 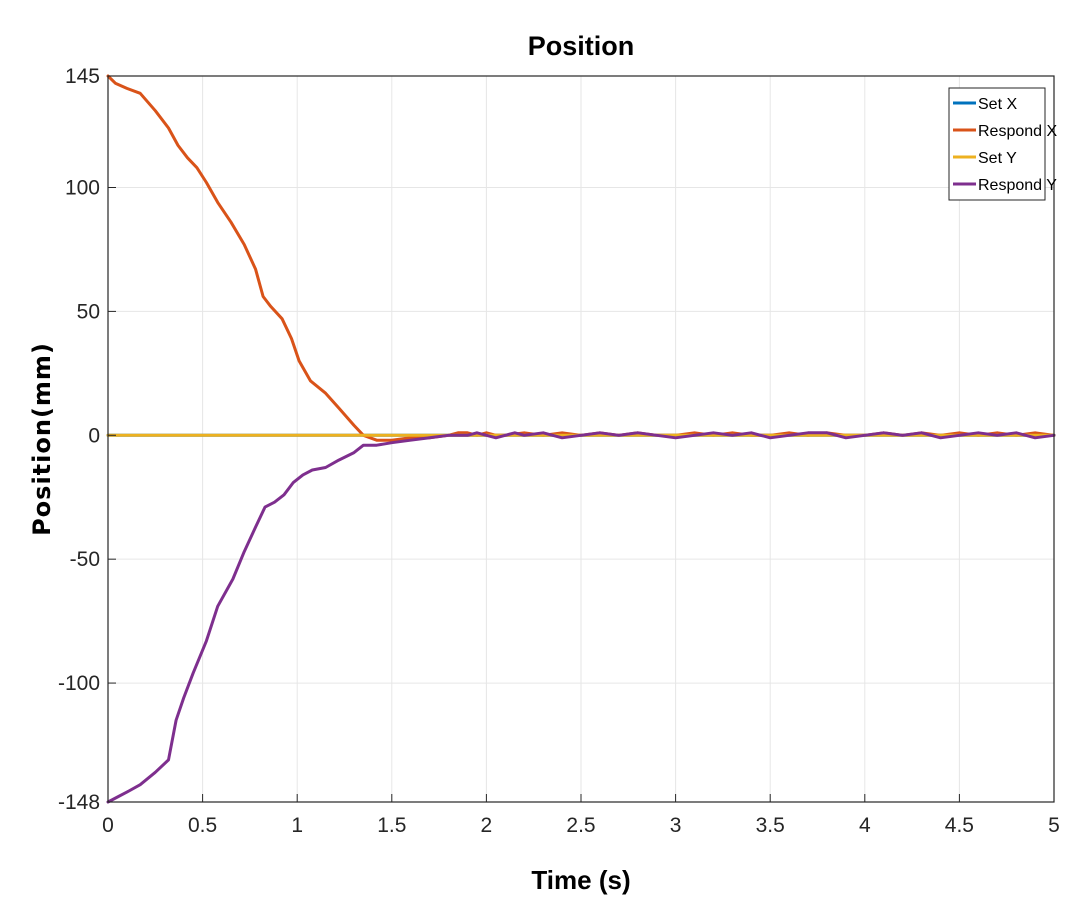 What do you see at coordinates (94, 435) in the screenshot?
I see `y-tick-label-0: 0` at bounding box center [94, 435].